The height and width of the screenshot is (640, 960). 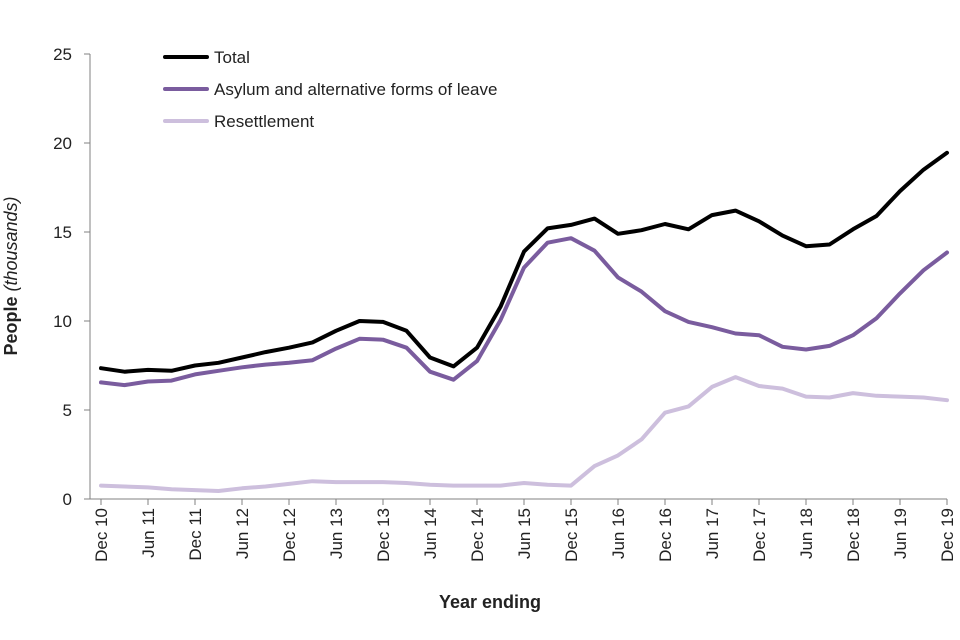 I want to click on x-tick-label: Dec 12, so click(x=289, y=535).